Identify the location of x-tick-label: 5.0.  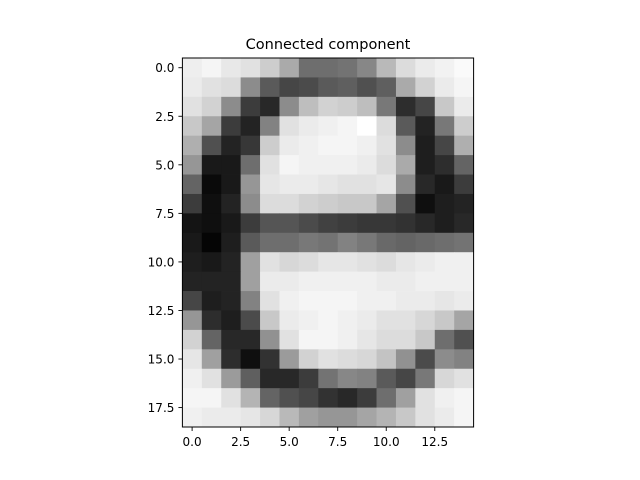
(289, 442).